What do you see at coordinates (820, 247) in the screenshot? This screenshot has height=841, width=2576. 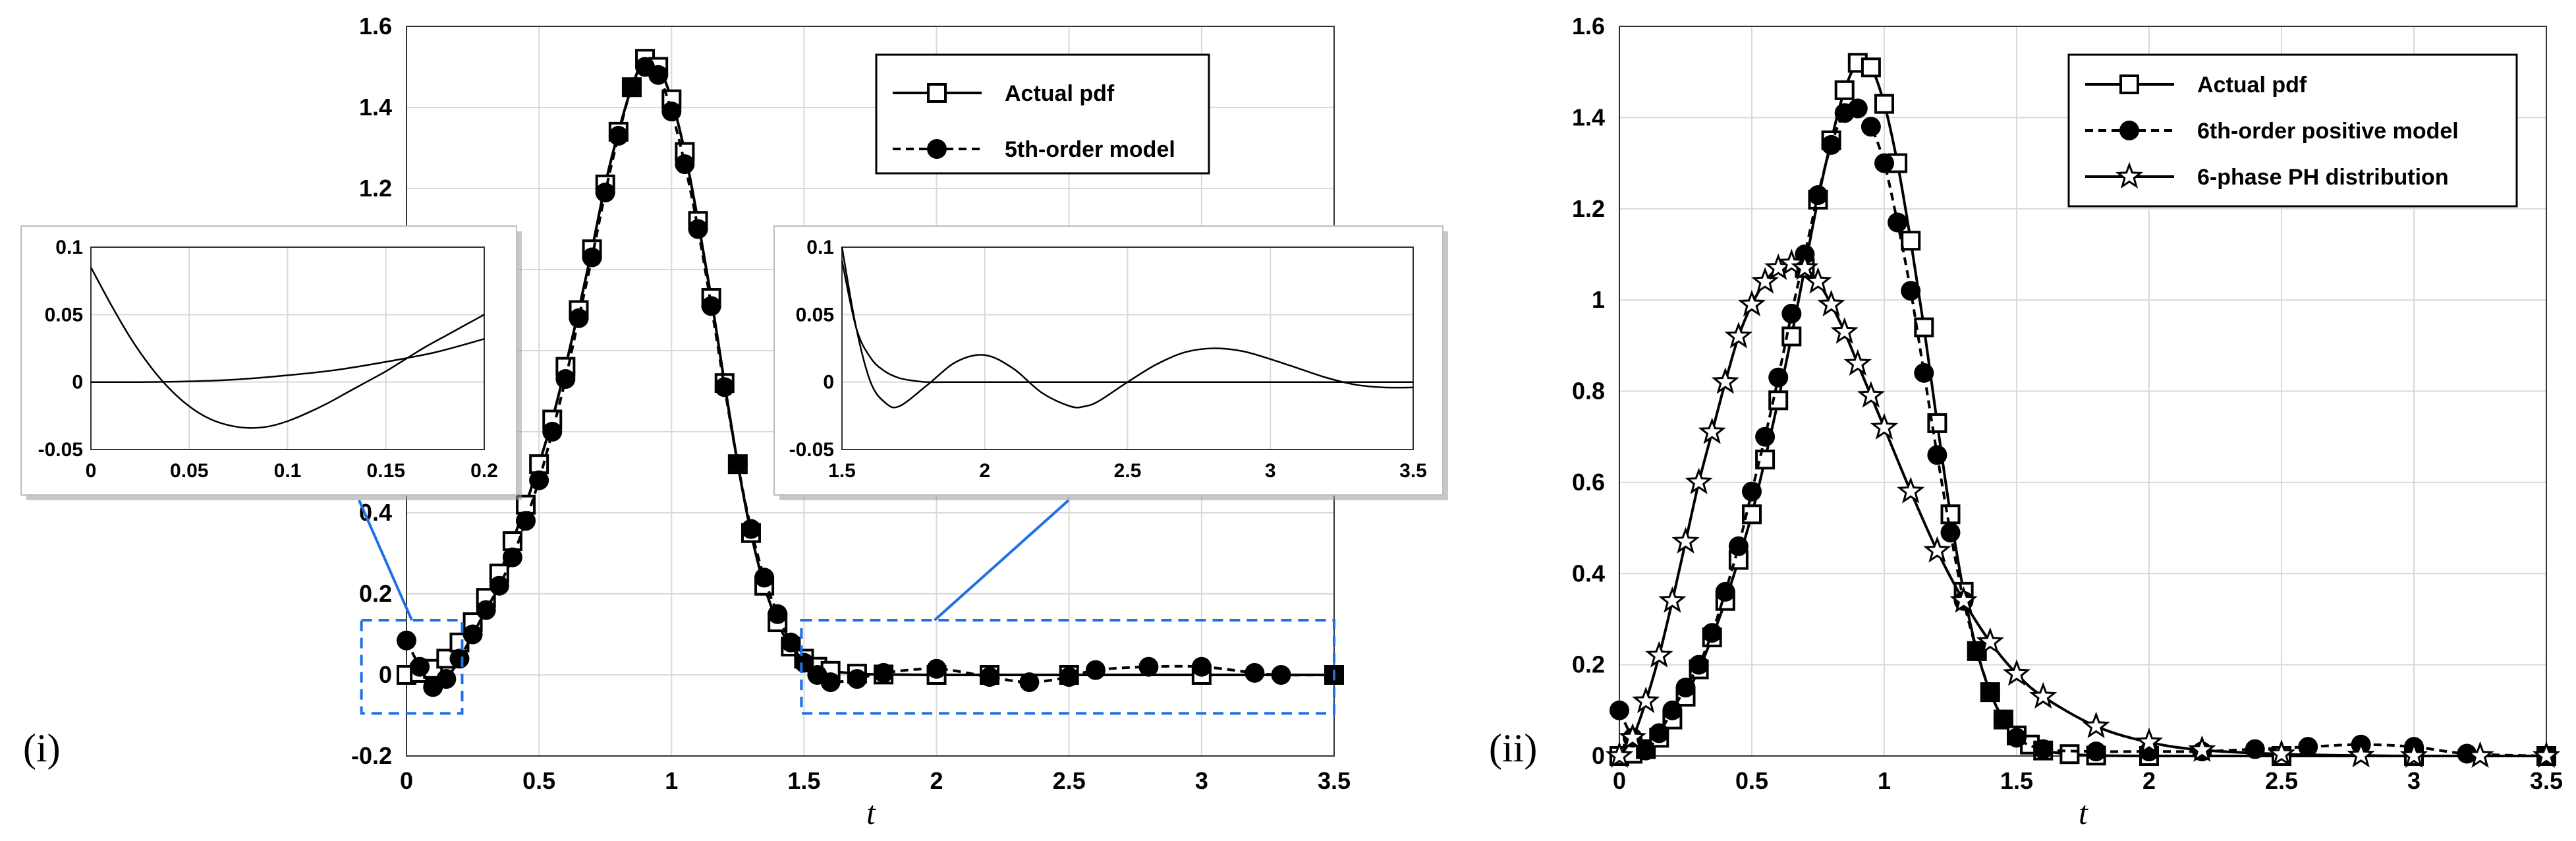 I see `y-tick-label: 0.1` at bounding box center [820, 247].